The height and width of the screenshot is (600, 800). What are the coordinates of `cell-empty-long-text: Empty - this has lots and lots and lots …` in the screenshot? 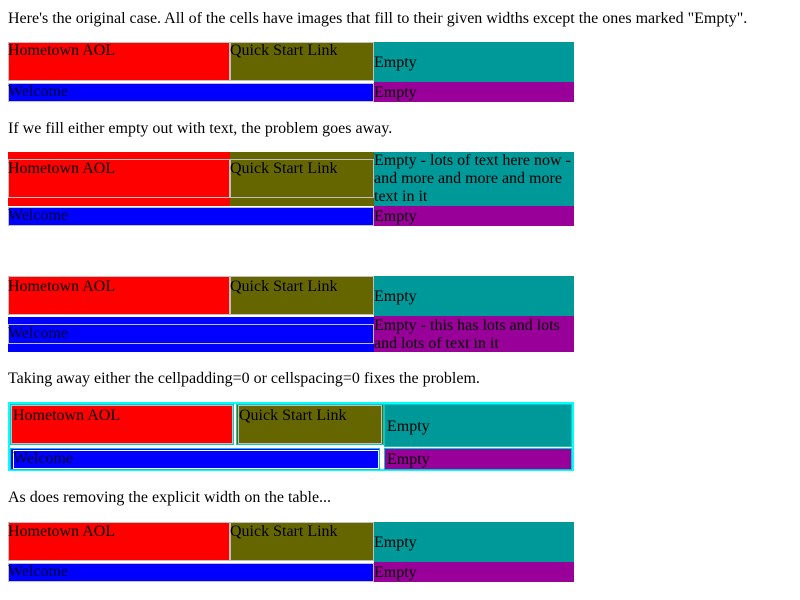 It's located at (474, 334).